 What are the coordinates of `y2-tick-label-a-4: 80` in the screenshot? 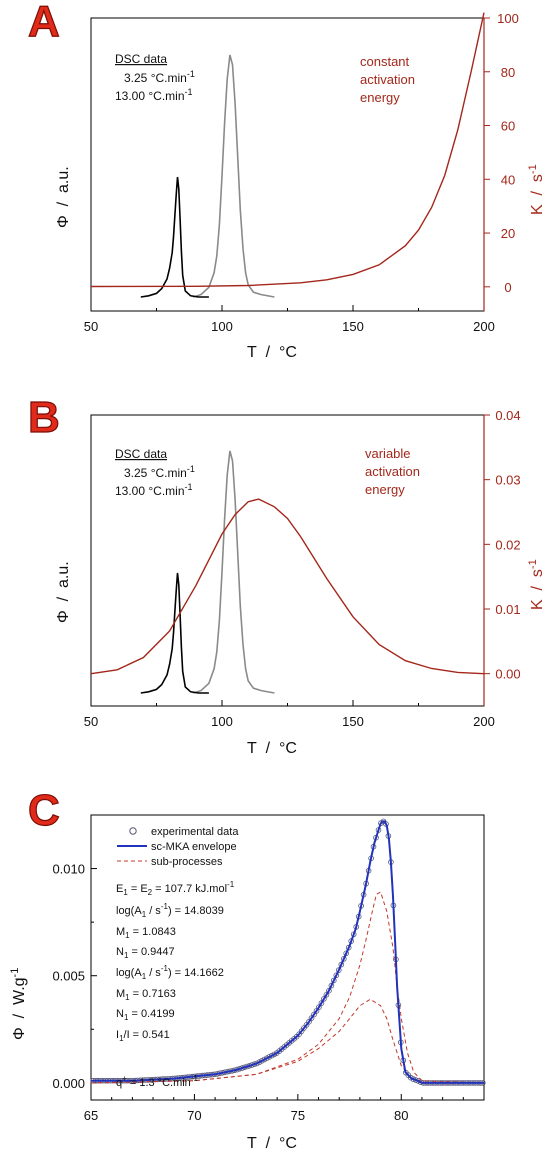 It's located at (508, 72).